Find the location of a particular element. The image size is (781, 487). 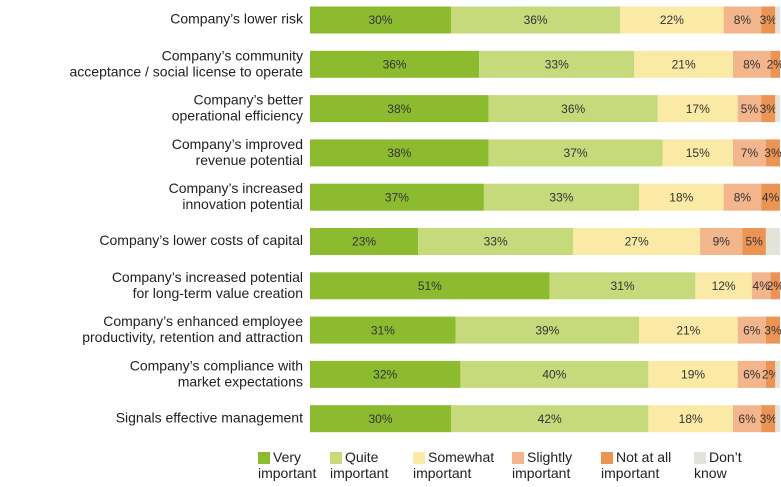

value-label: 42% is located at coordinates (550, 419).